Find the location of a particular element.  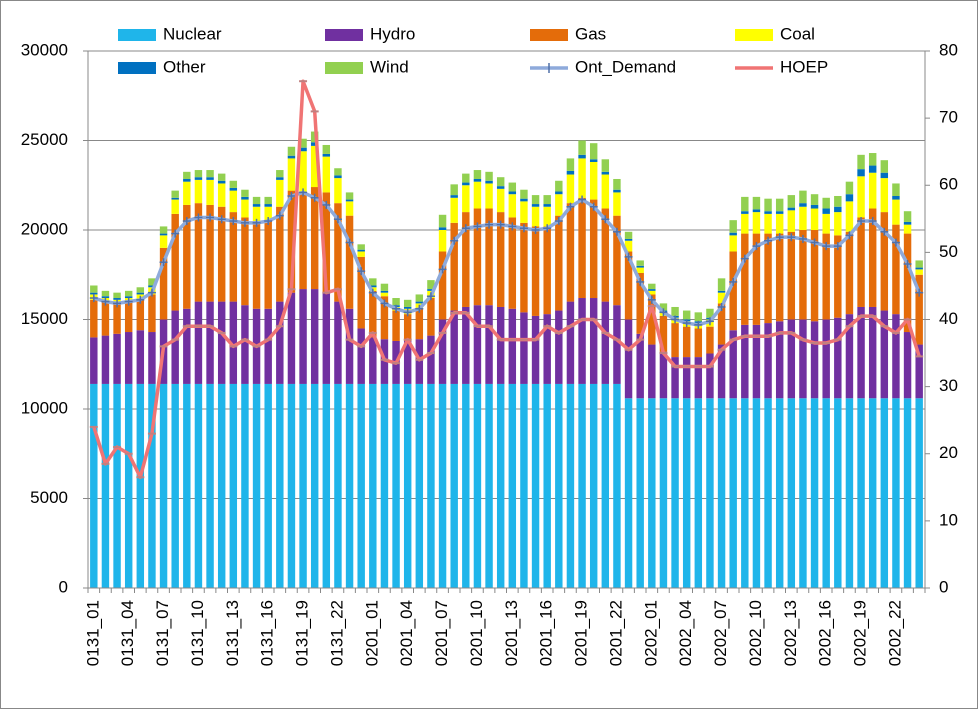

x-tick-label: 0131_19 is located at coordinates (302, 633).